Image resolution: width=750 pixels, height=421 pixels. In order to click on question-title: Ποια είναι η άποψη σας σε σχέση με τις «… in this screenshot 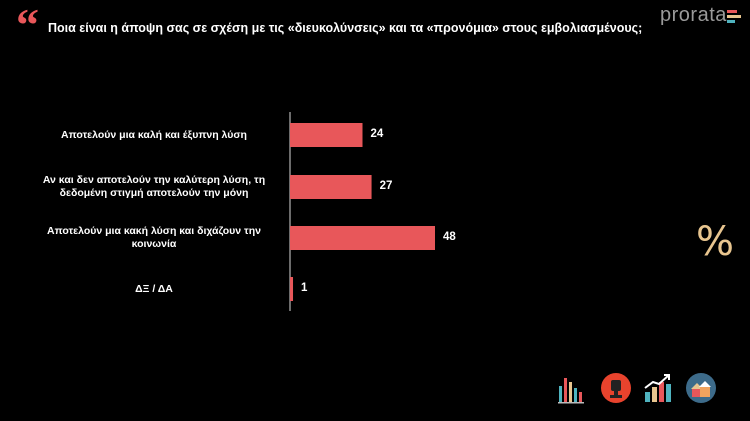, I will do `click(345, 28)`.